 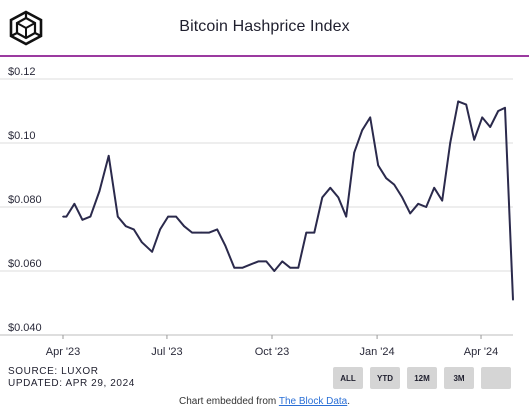 I want to click on y-axis-ticks: $0.040 $0.060 $0.080 $0.10 $0.12, so click(x=25, y=200).